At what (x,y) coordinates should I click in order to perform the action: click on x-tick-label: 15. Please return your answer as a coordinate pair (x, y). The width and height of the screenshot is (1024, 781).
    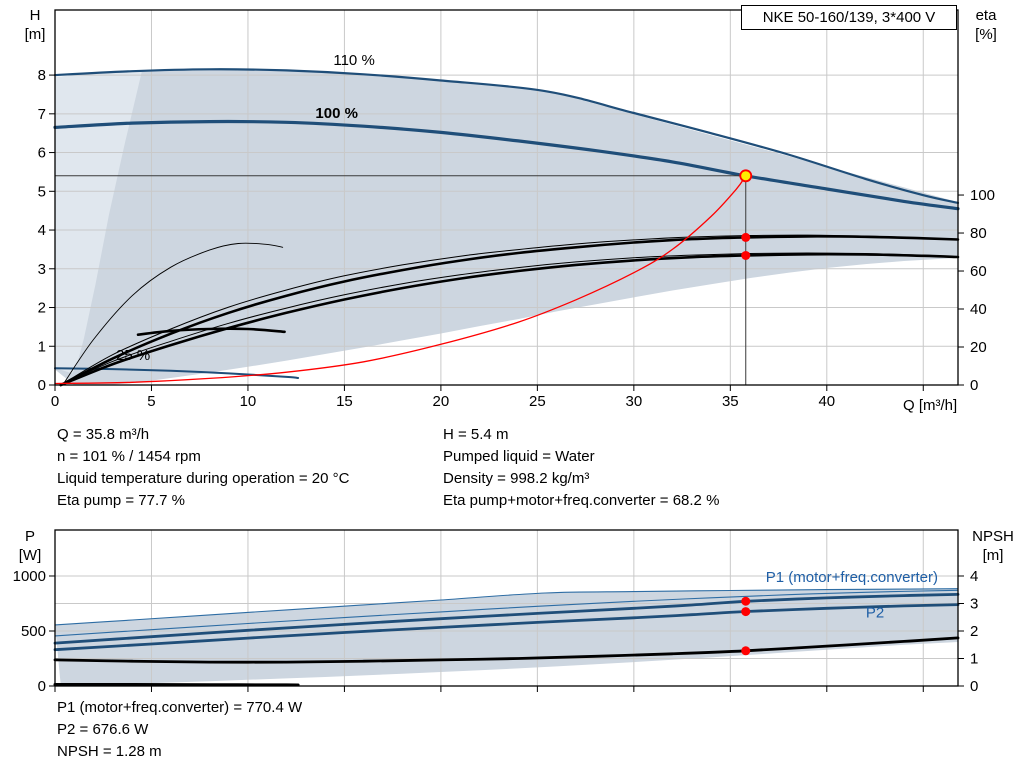
    Looking at the image, I should click on (344, 401).